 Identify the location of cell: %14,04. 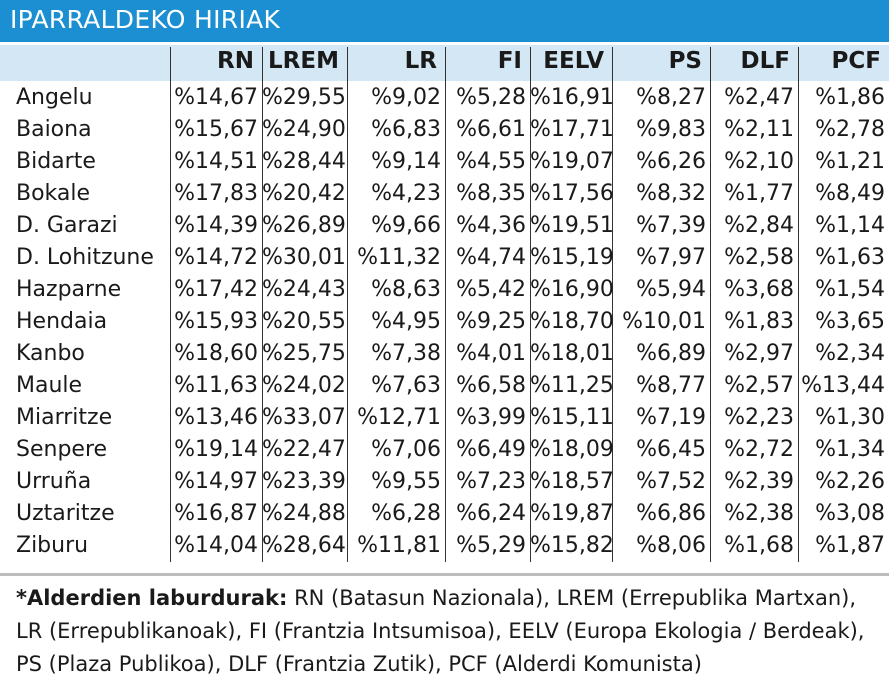
(216, 545).